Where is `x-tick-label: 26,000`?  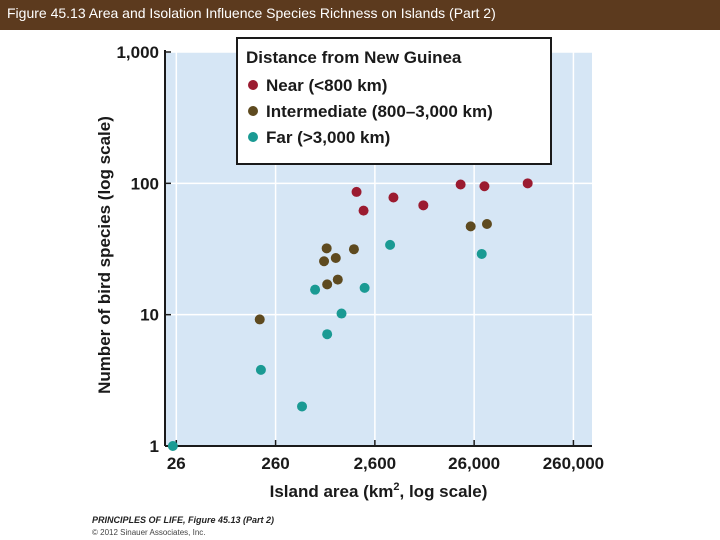 x-tick-label: 26,000 is located at coordinates (474, 463).